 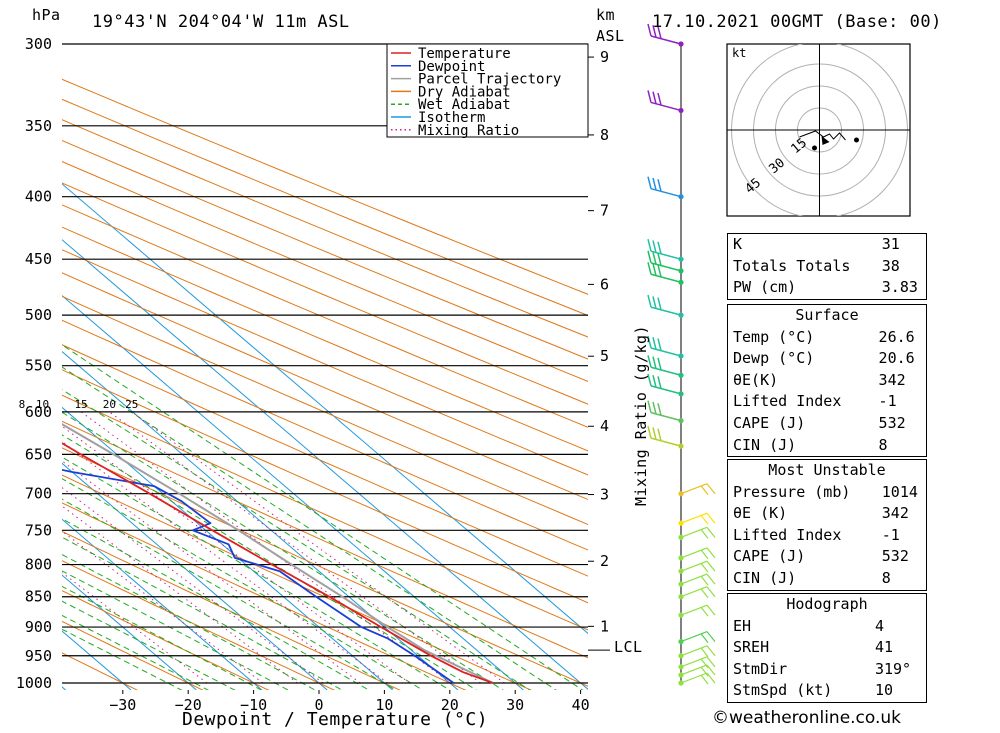 What do you see at coordinates (896, 336) in the screenshot?
I see `table-value: 26.6` at bounding box center [896, 336].